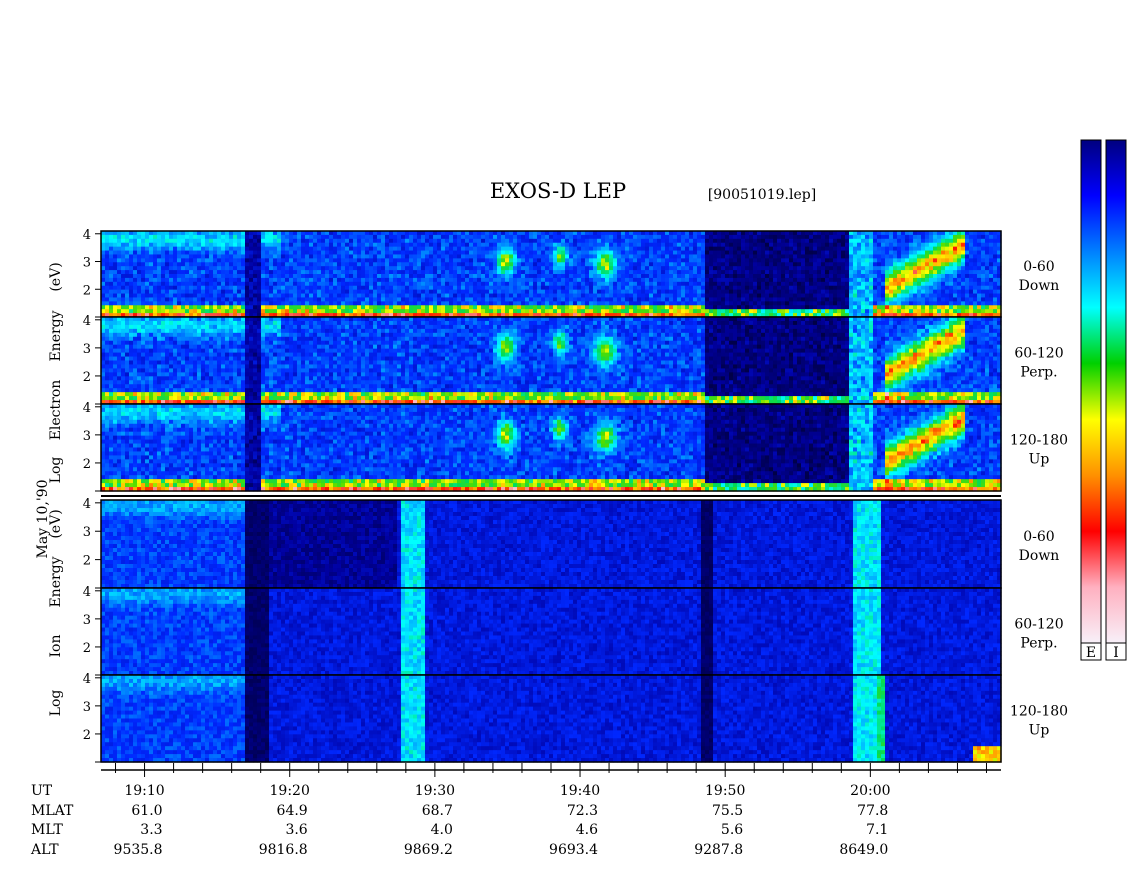 The image size is (1130, 875). I want to click on colorbar-label: E, so click(1091, 653).